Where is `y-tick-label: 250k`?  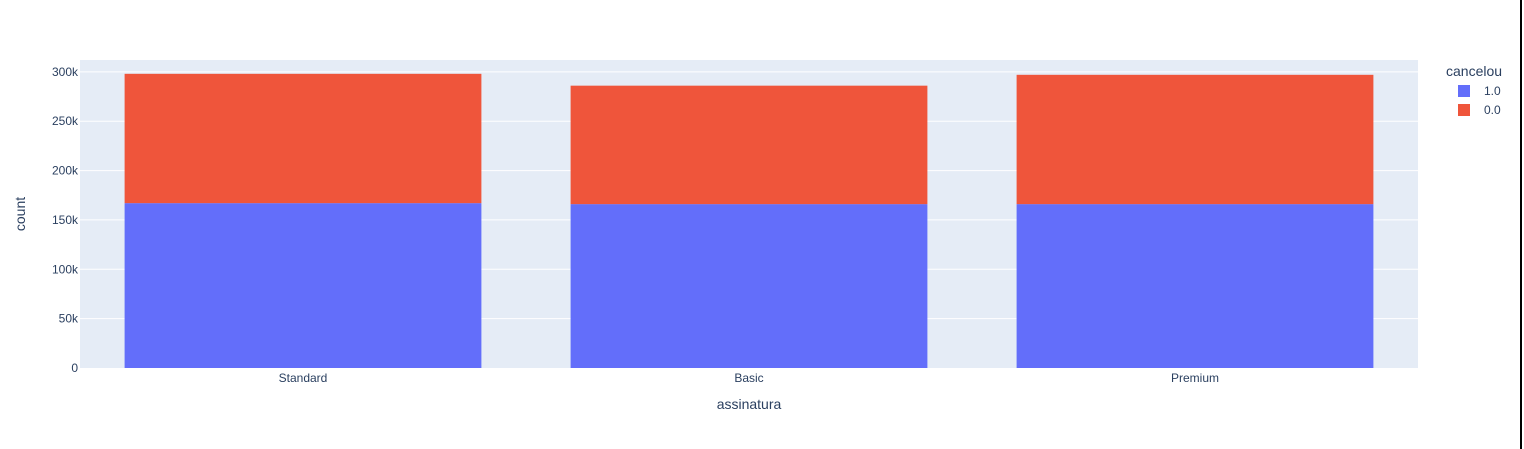
y-tick-label: 250k is located at coordinates (65, 121).